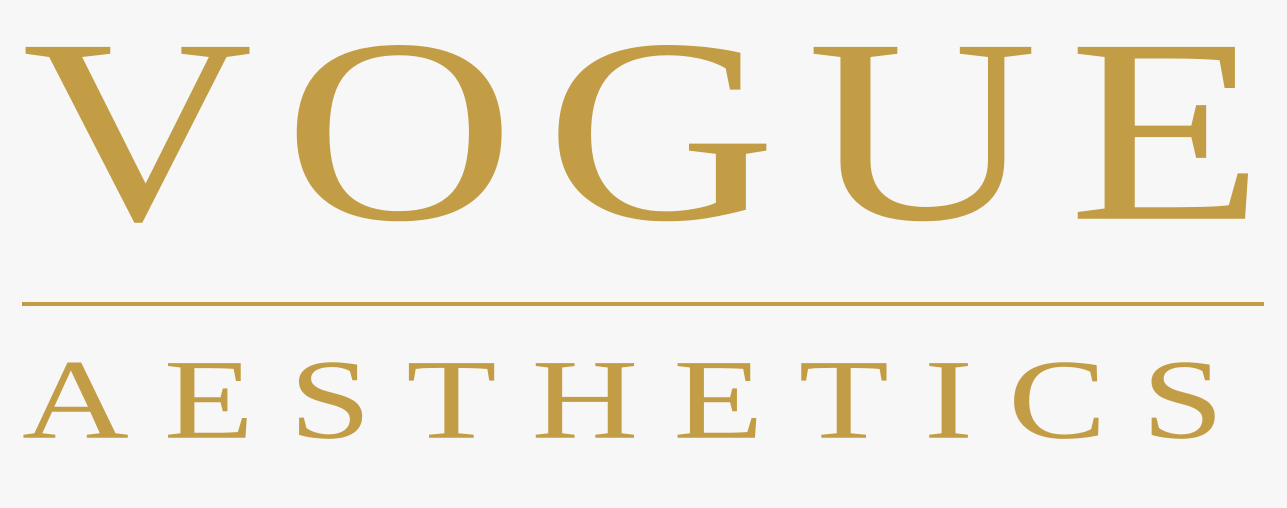  I want to click on vogue-letter-5: E, so click(1166, 138).